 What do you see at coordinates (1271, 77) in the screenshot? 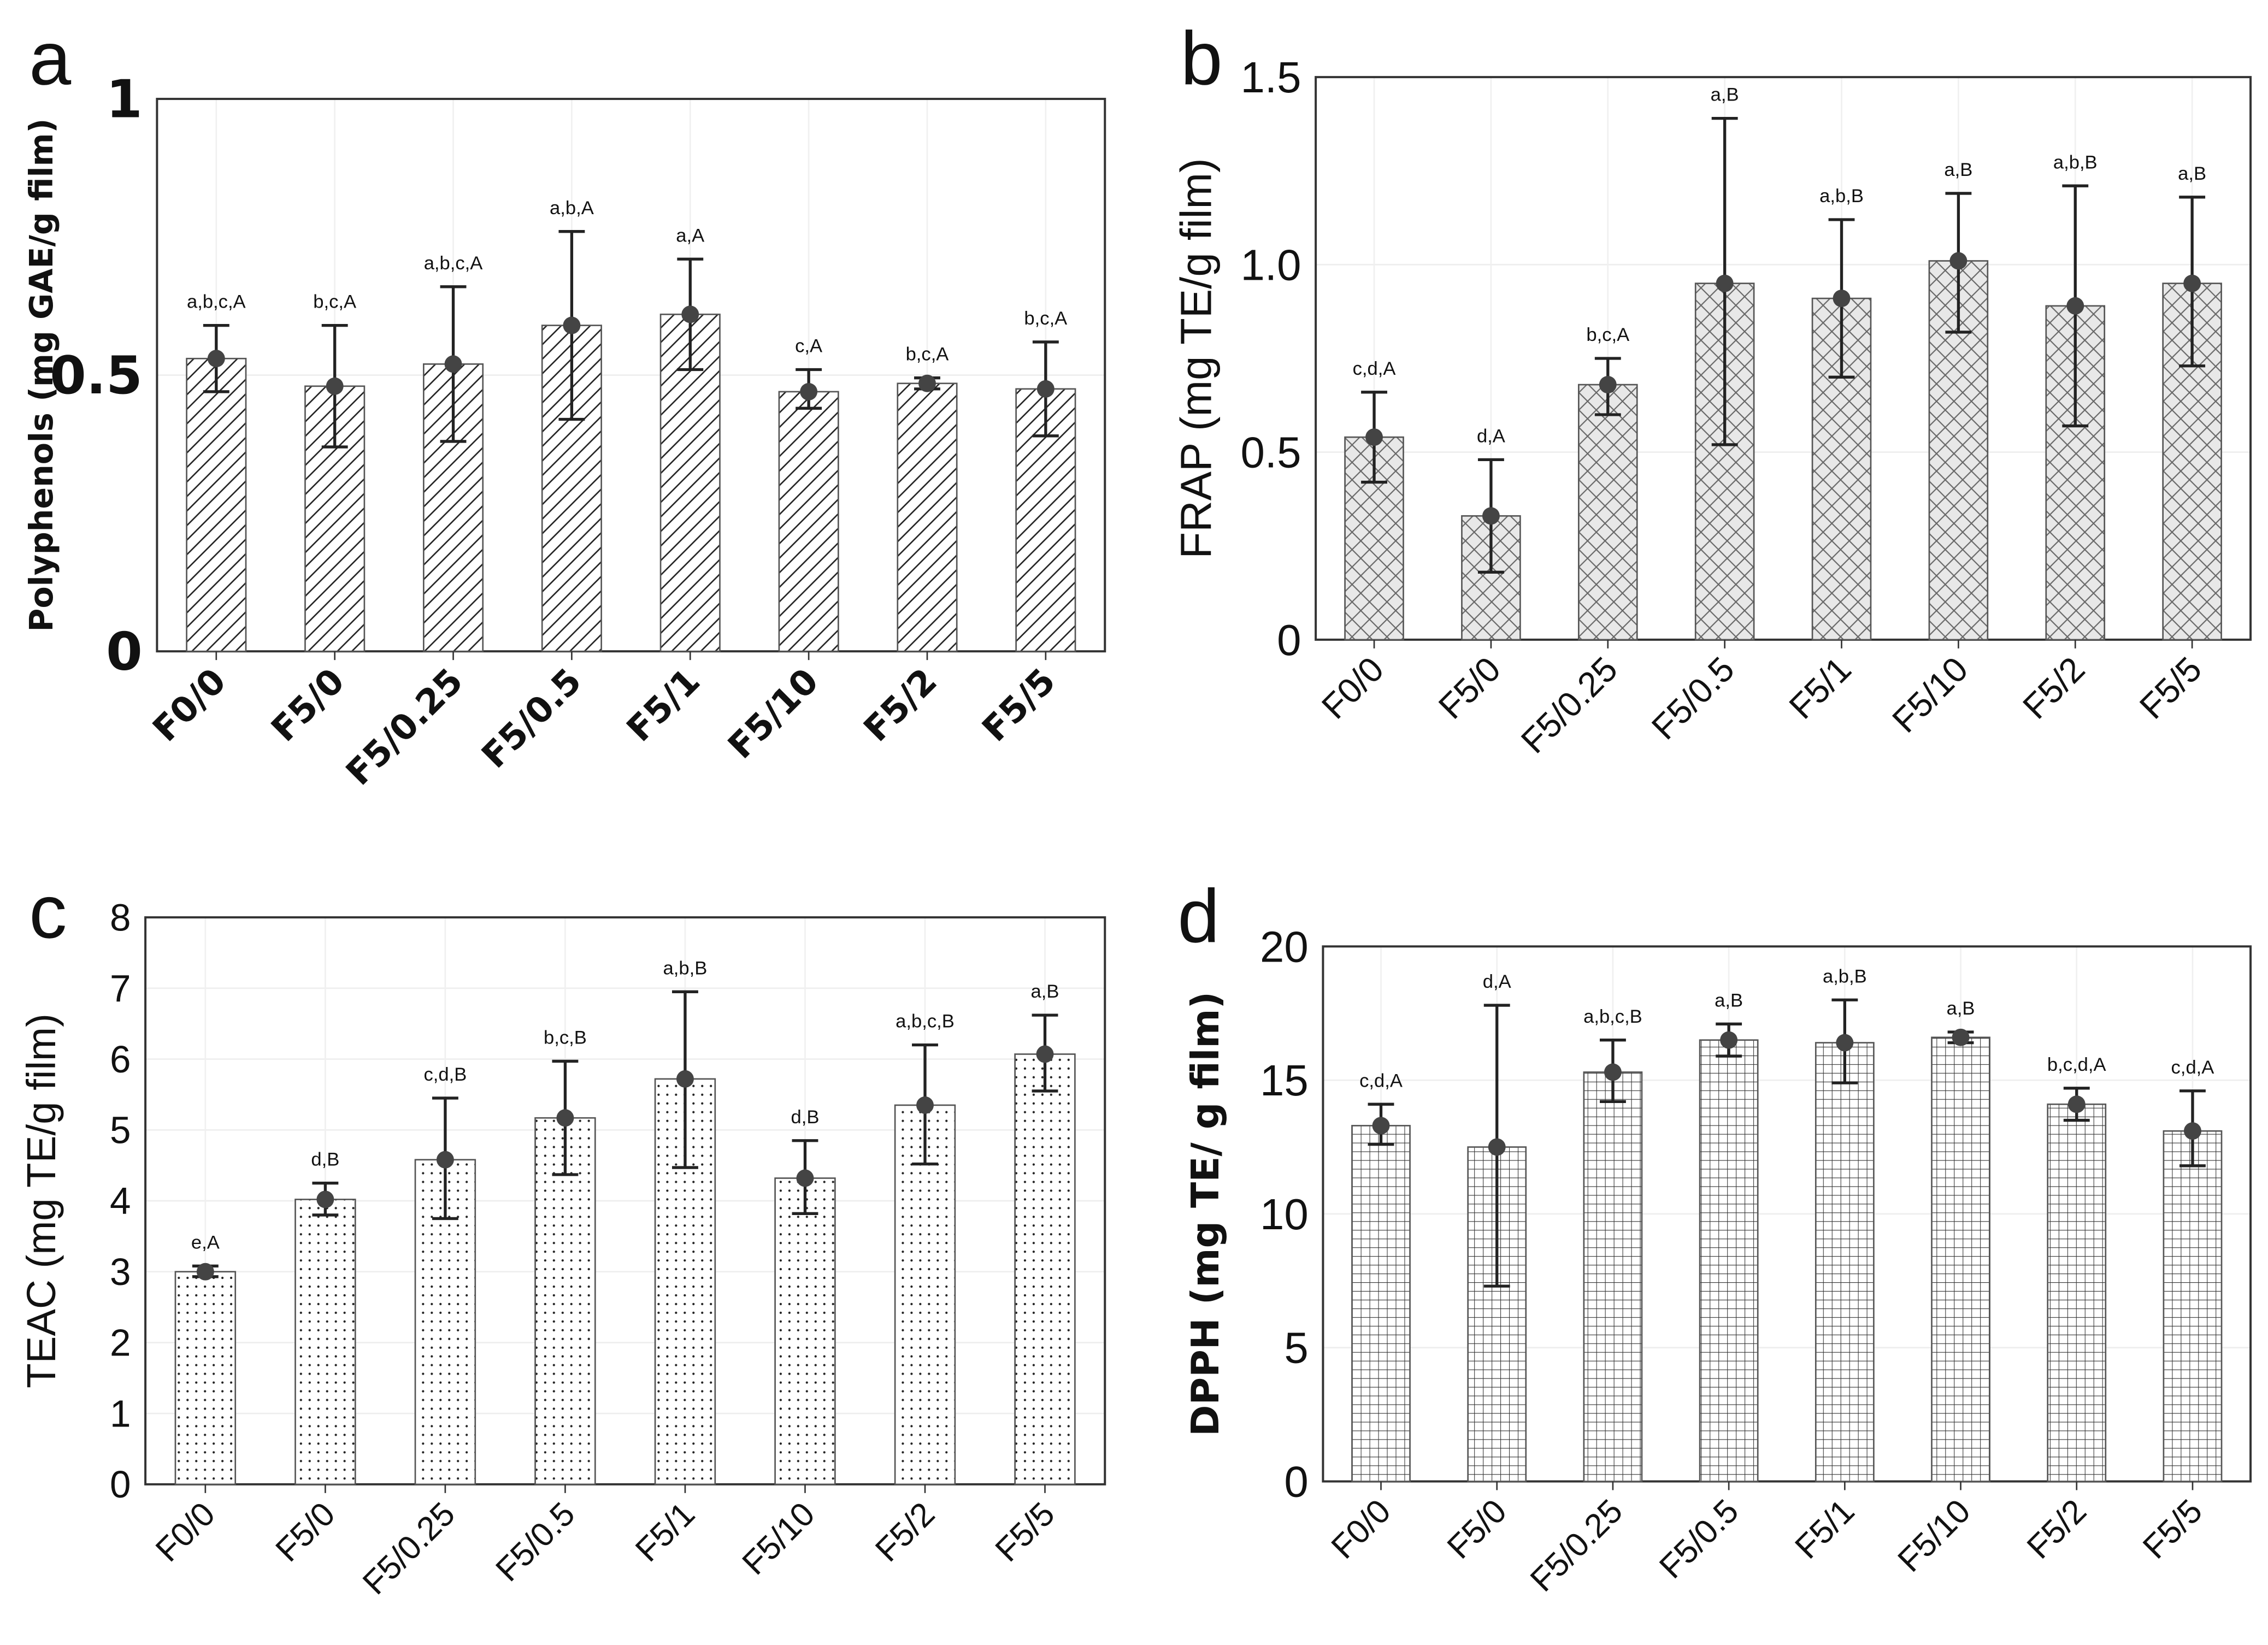
I see `y-tick-label: 1.5` at bounding box center [1271, 77].